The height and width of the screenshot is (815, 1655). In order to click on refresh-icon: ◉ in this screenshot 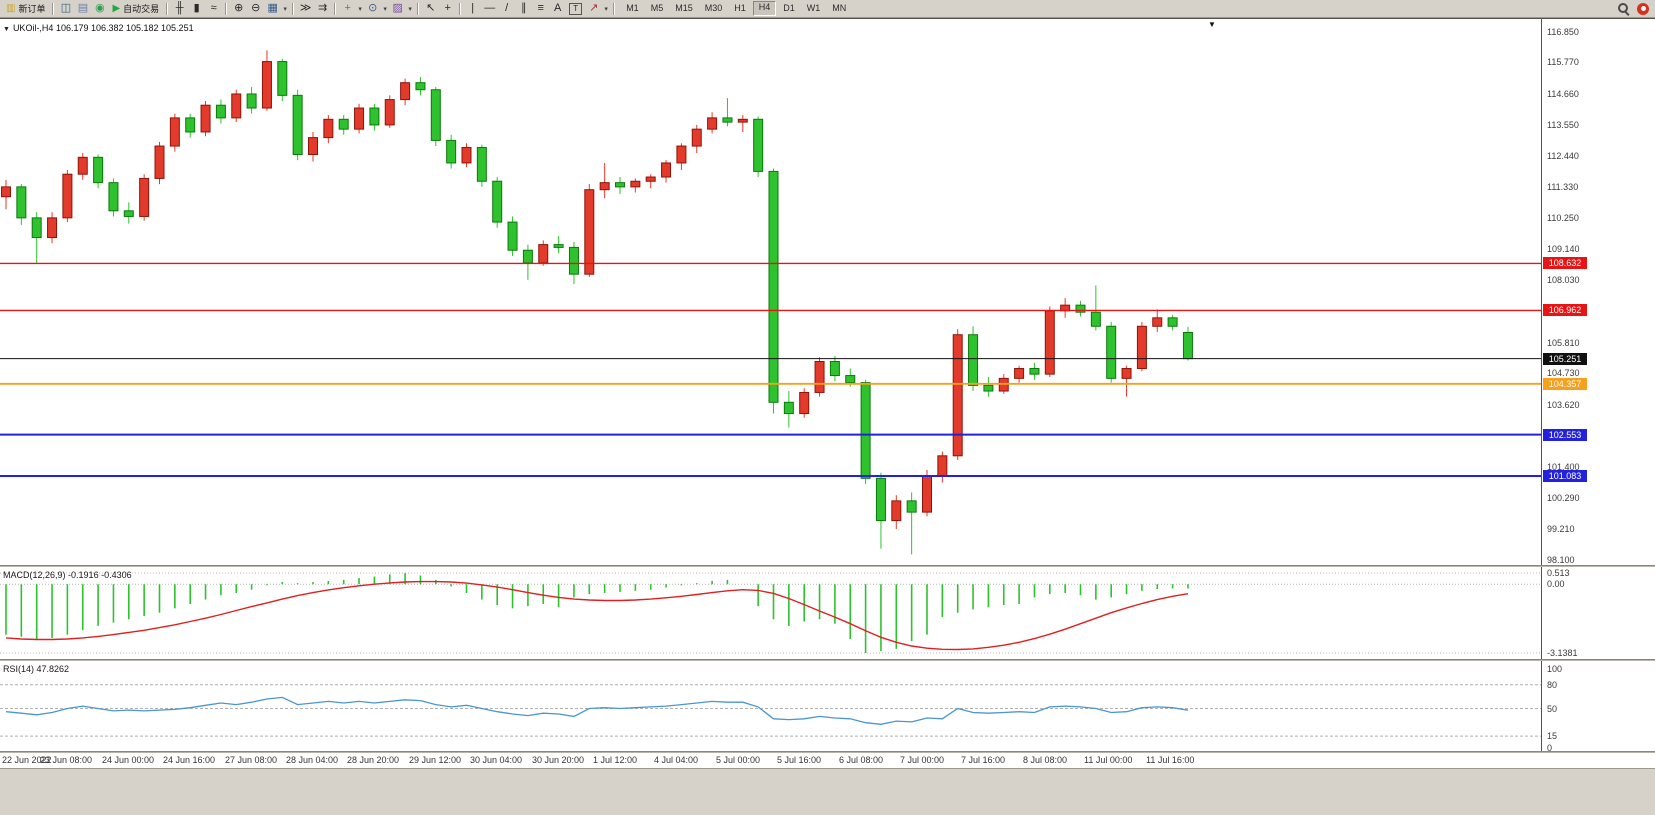, I will do `click(100, 8)`.